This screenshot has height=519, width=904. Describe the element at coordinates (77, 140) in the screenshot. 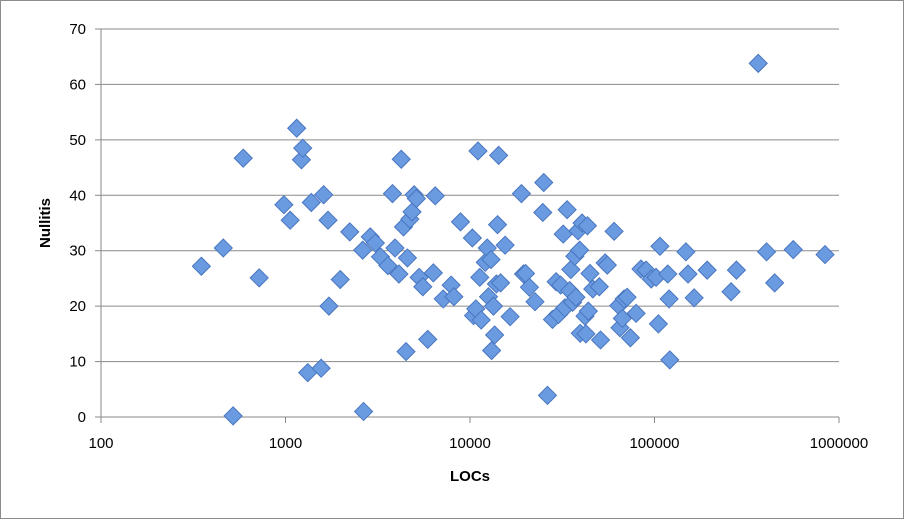

I see `y-tick-label: 50` at that location.